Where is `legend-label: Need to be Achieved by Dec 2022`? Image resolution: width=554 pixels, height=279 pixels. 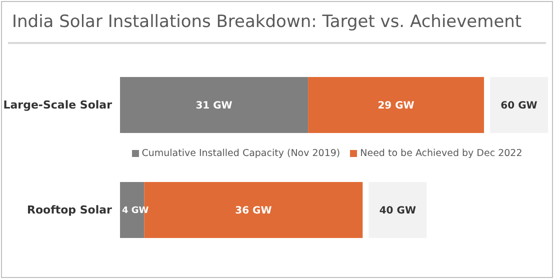
legend-label: Need to be Achieved by Dec 2022 is located at coordinates (440, 153).